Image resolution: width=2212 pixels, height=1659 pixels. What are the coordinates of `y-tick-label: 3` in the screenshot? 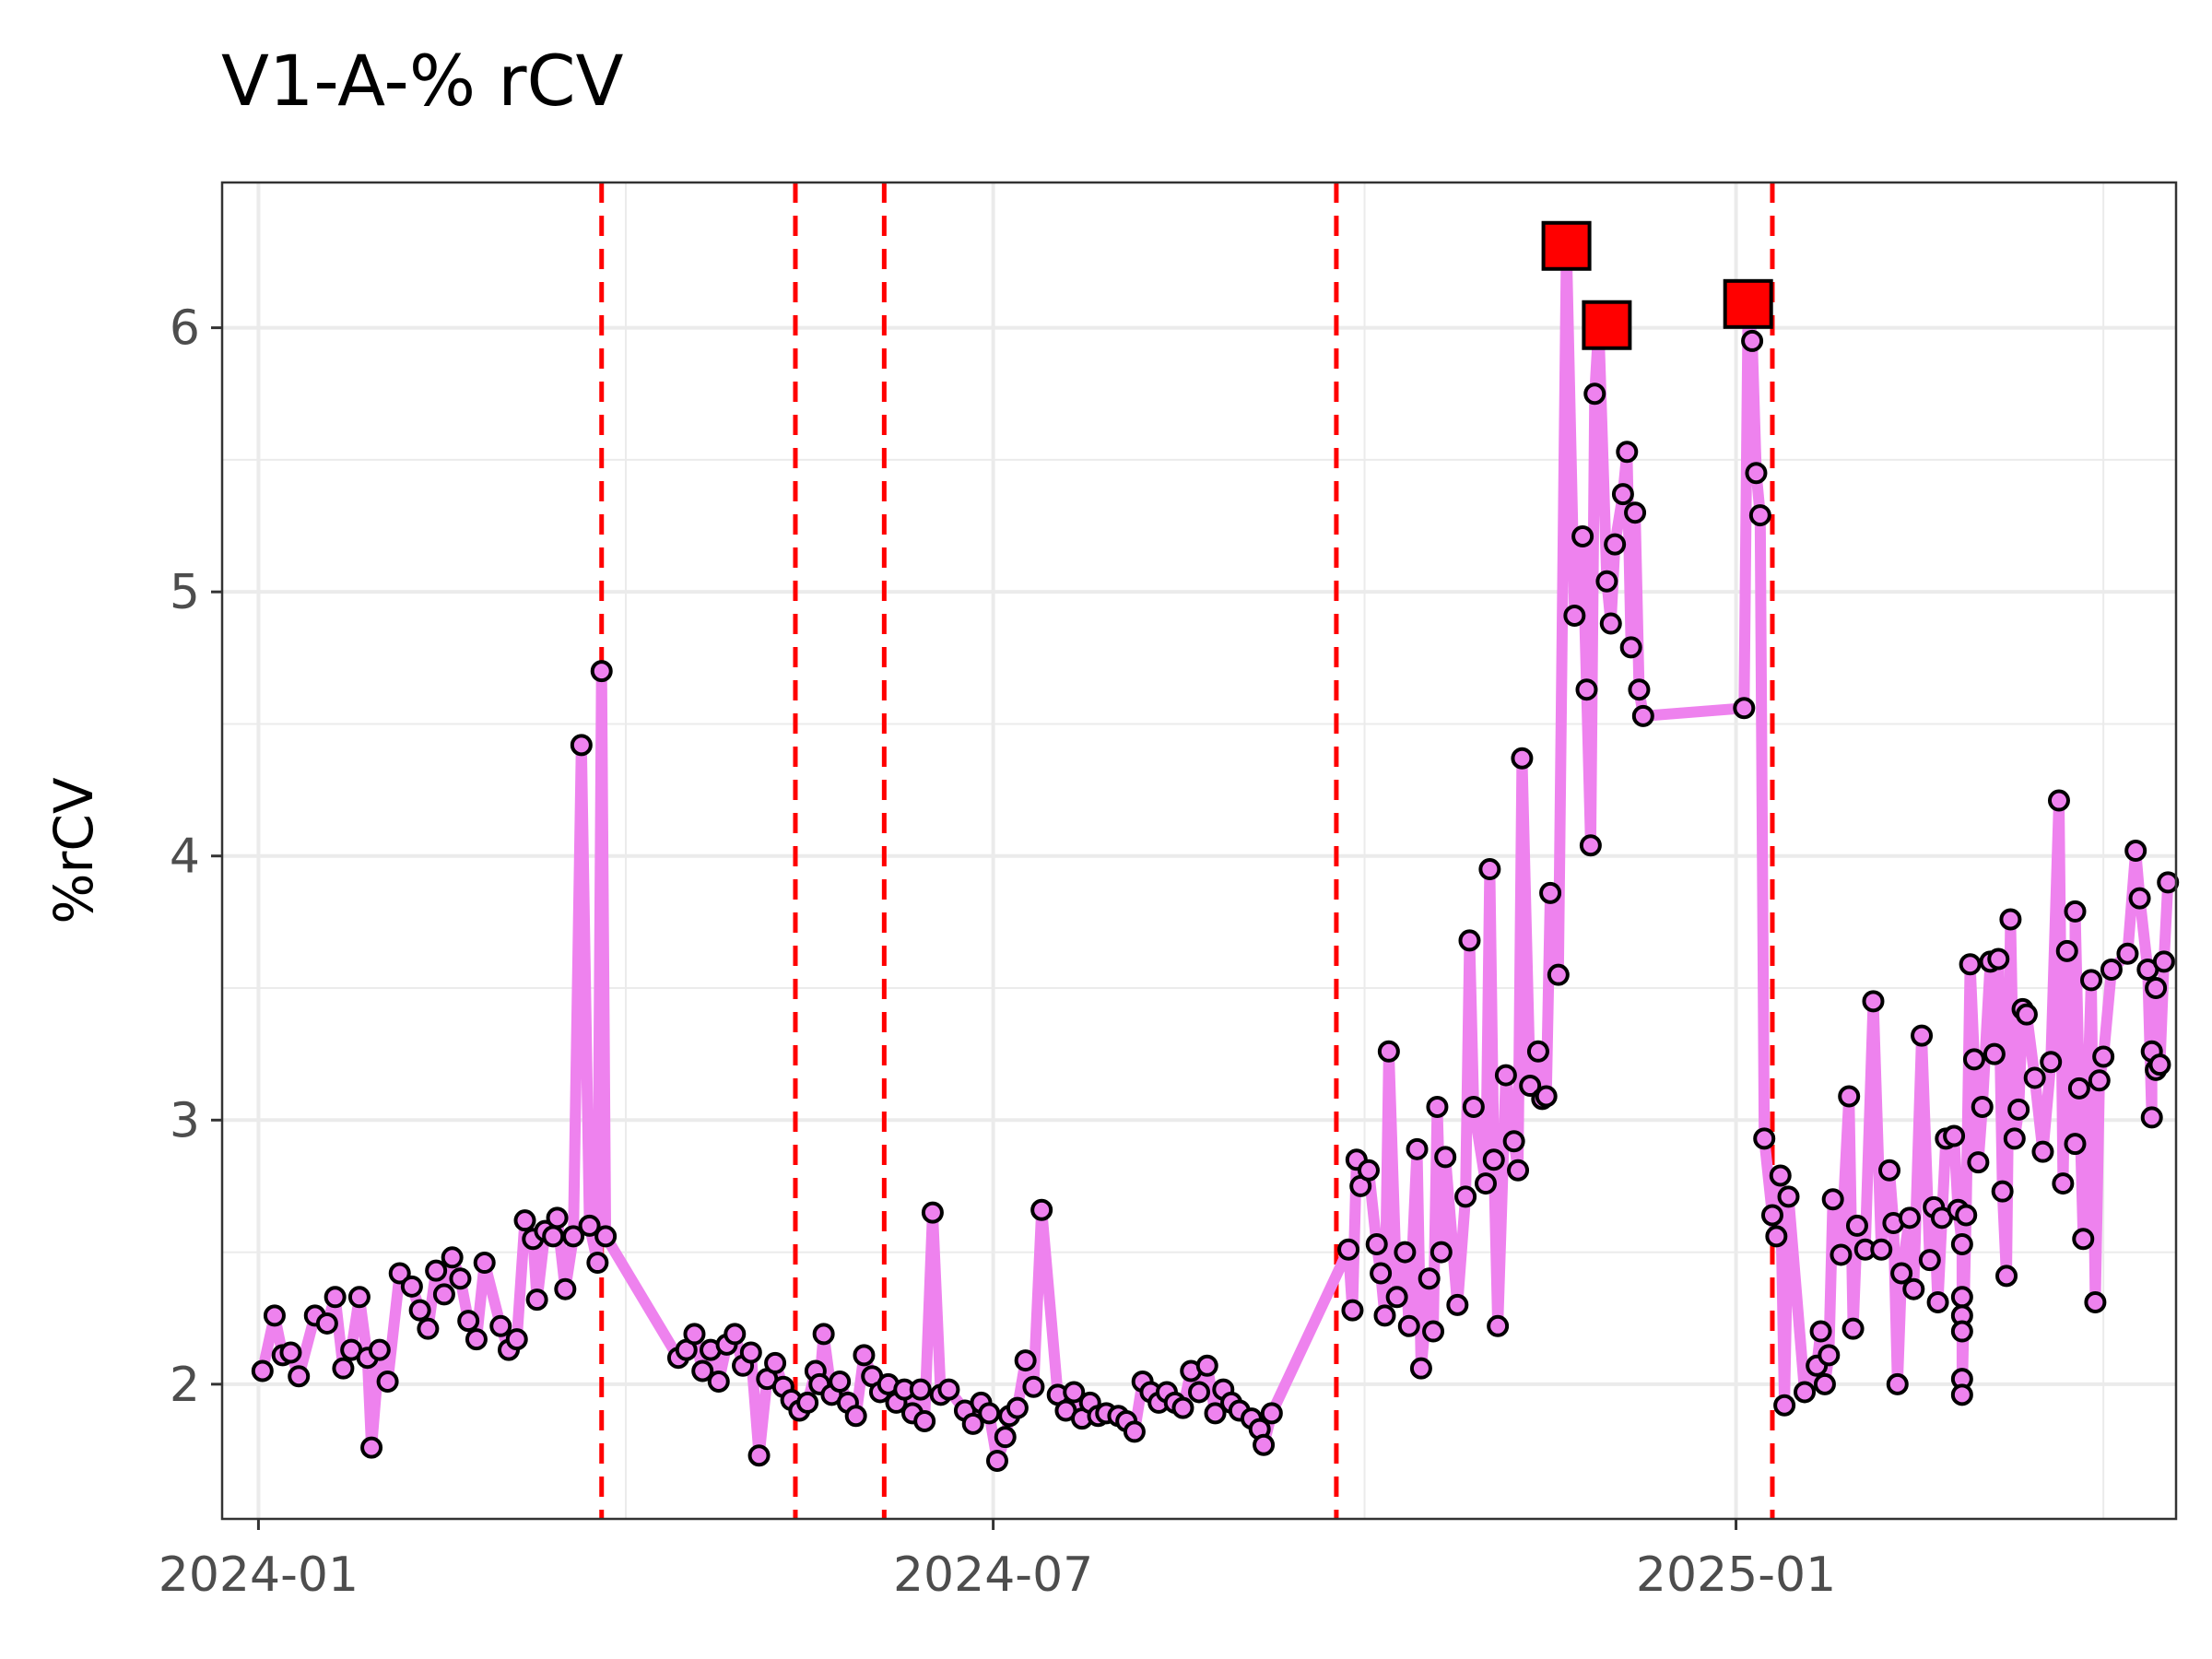 It's located at (185, 1120).